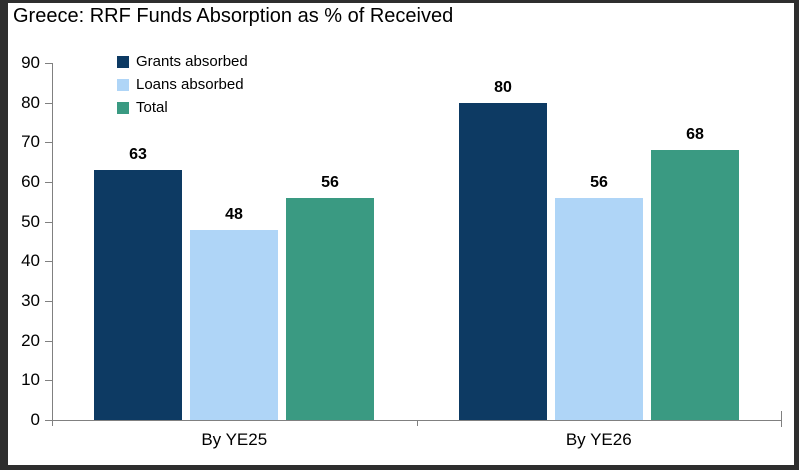  Describe the element at coordinates (695, 134) in the screenshot. I see `bar-value-label: 68` at that location.